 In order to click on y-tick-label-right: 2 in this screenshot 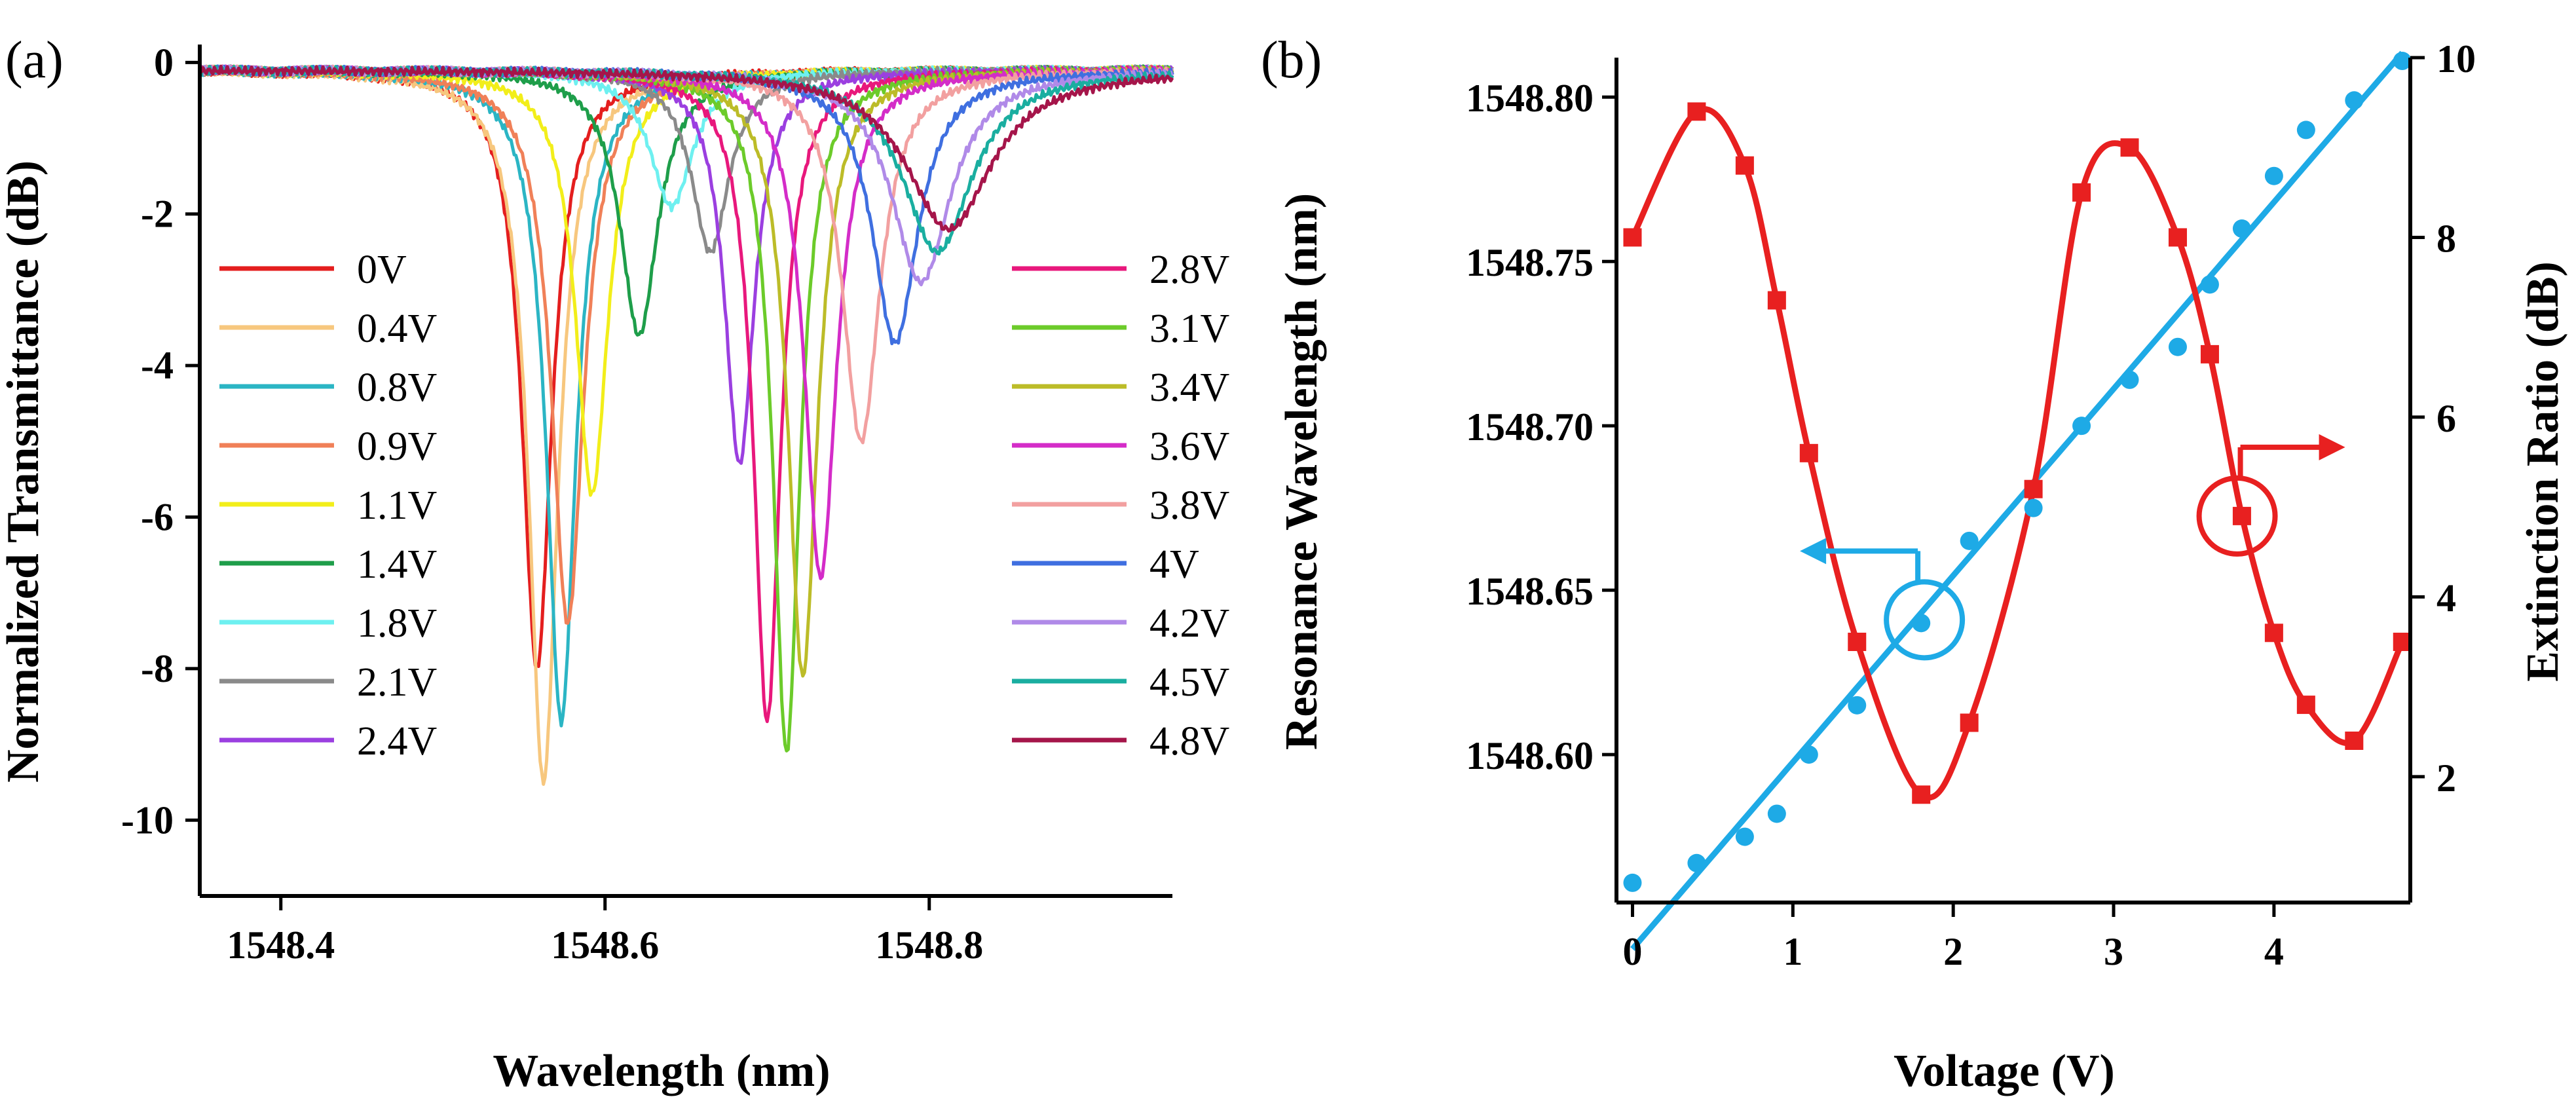, I will do `click(2446, 778)`.